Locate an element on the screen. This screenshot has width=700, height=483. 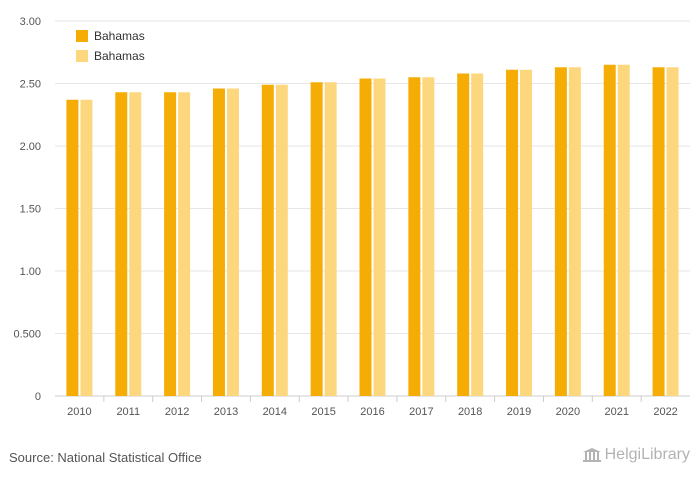
x-tick-label: 2010 is located at coordinates (79, 412).